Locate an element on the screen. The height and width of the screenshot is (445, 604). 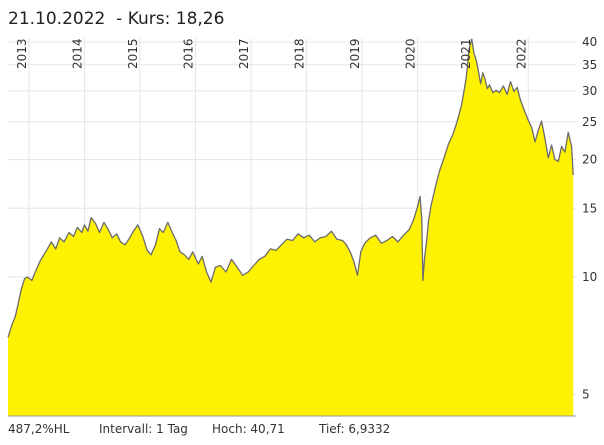
y-tick-30: 30 is located at coordinates (589, 91).